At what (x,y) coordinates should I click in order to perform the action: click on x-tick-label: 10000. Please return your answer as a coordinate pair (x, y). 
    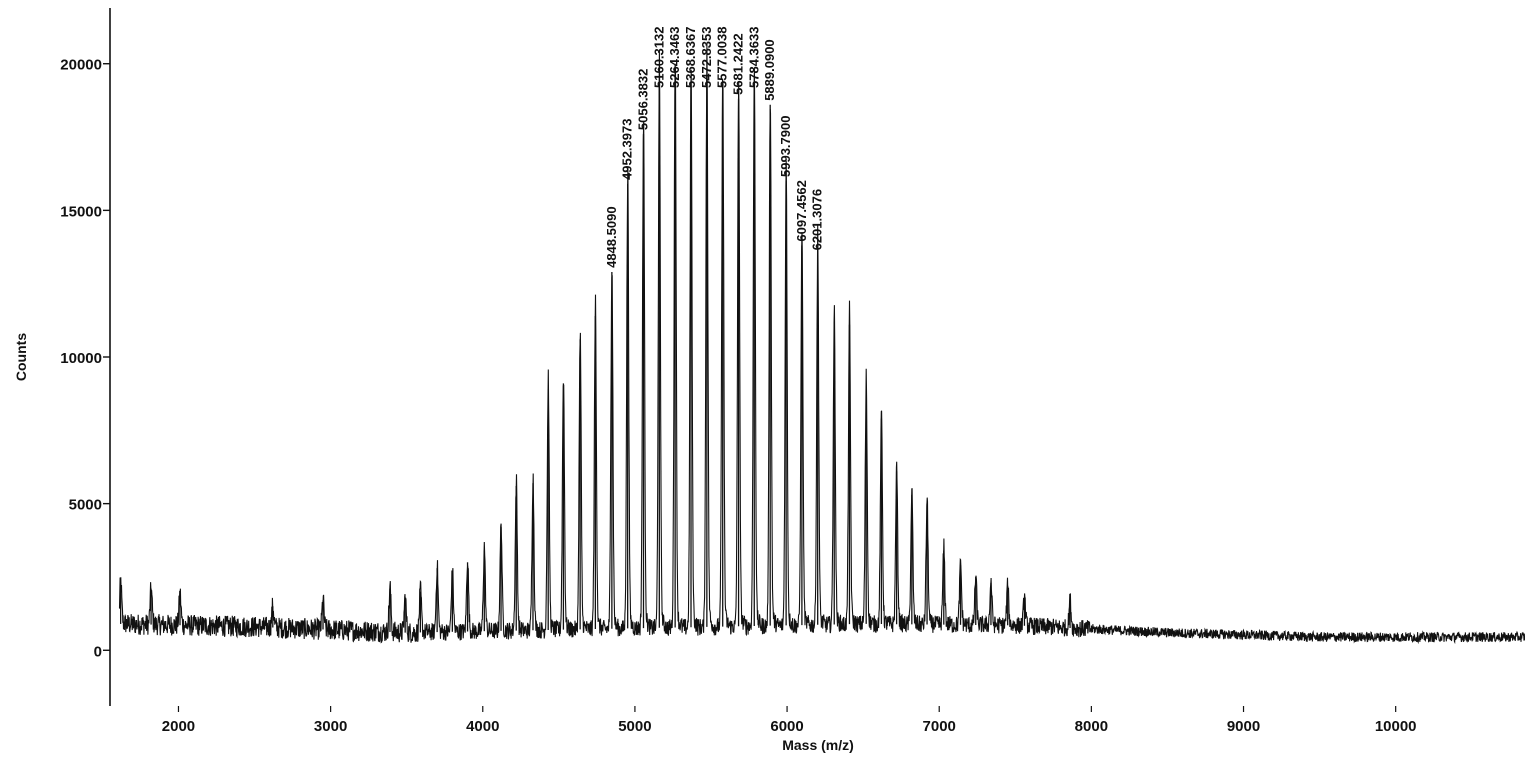
    Looking at the image, I should click on (1396, 726).